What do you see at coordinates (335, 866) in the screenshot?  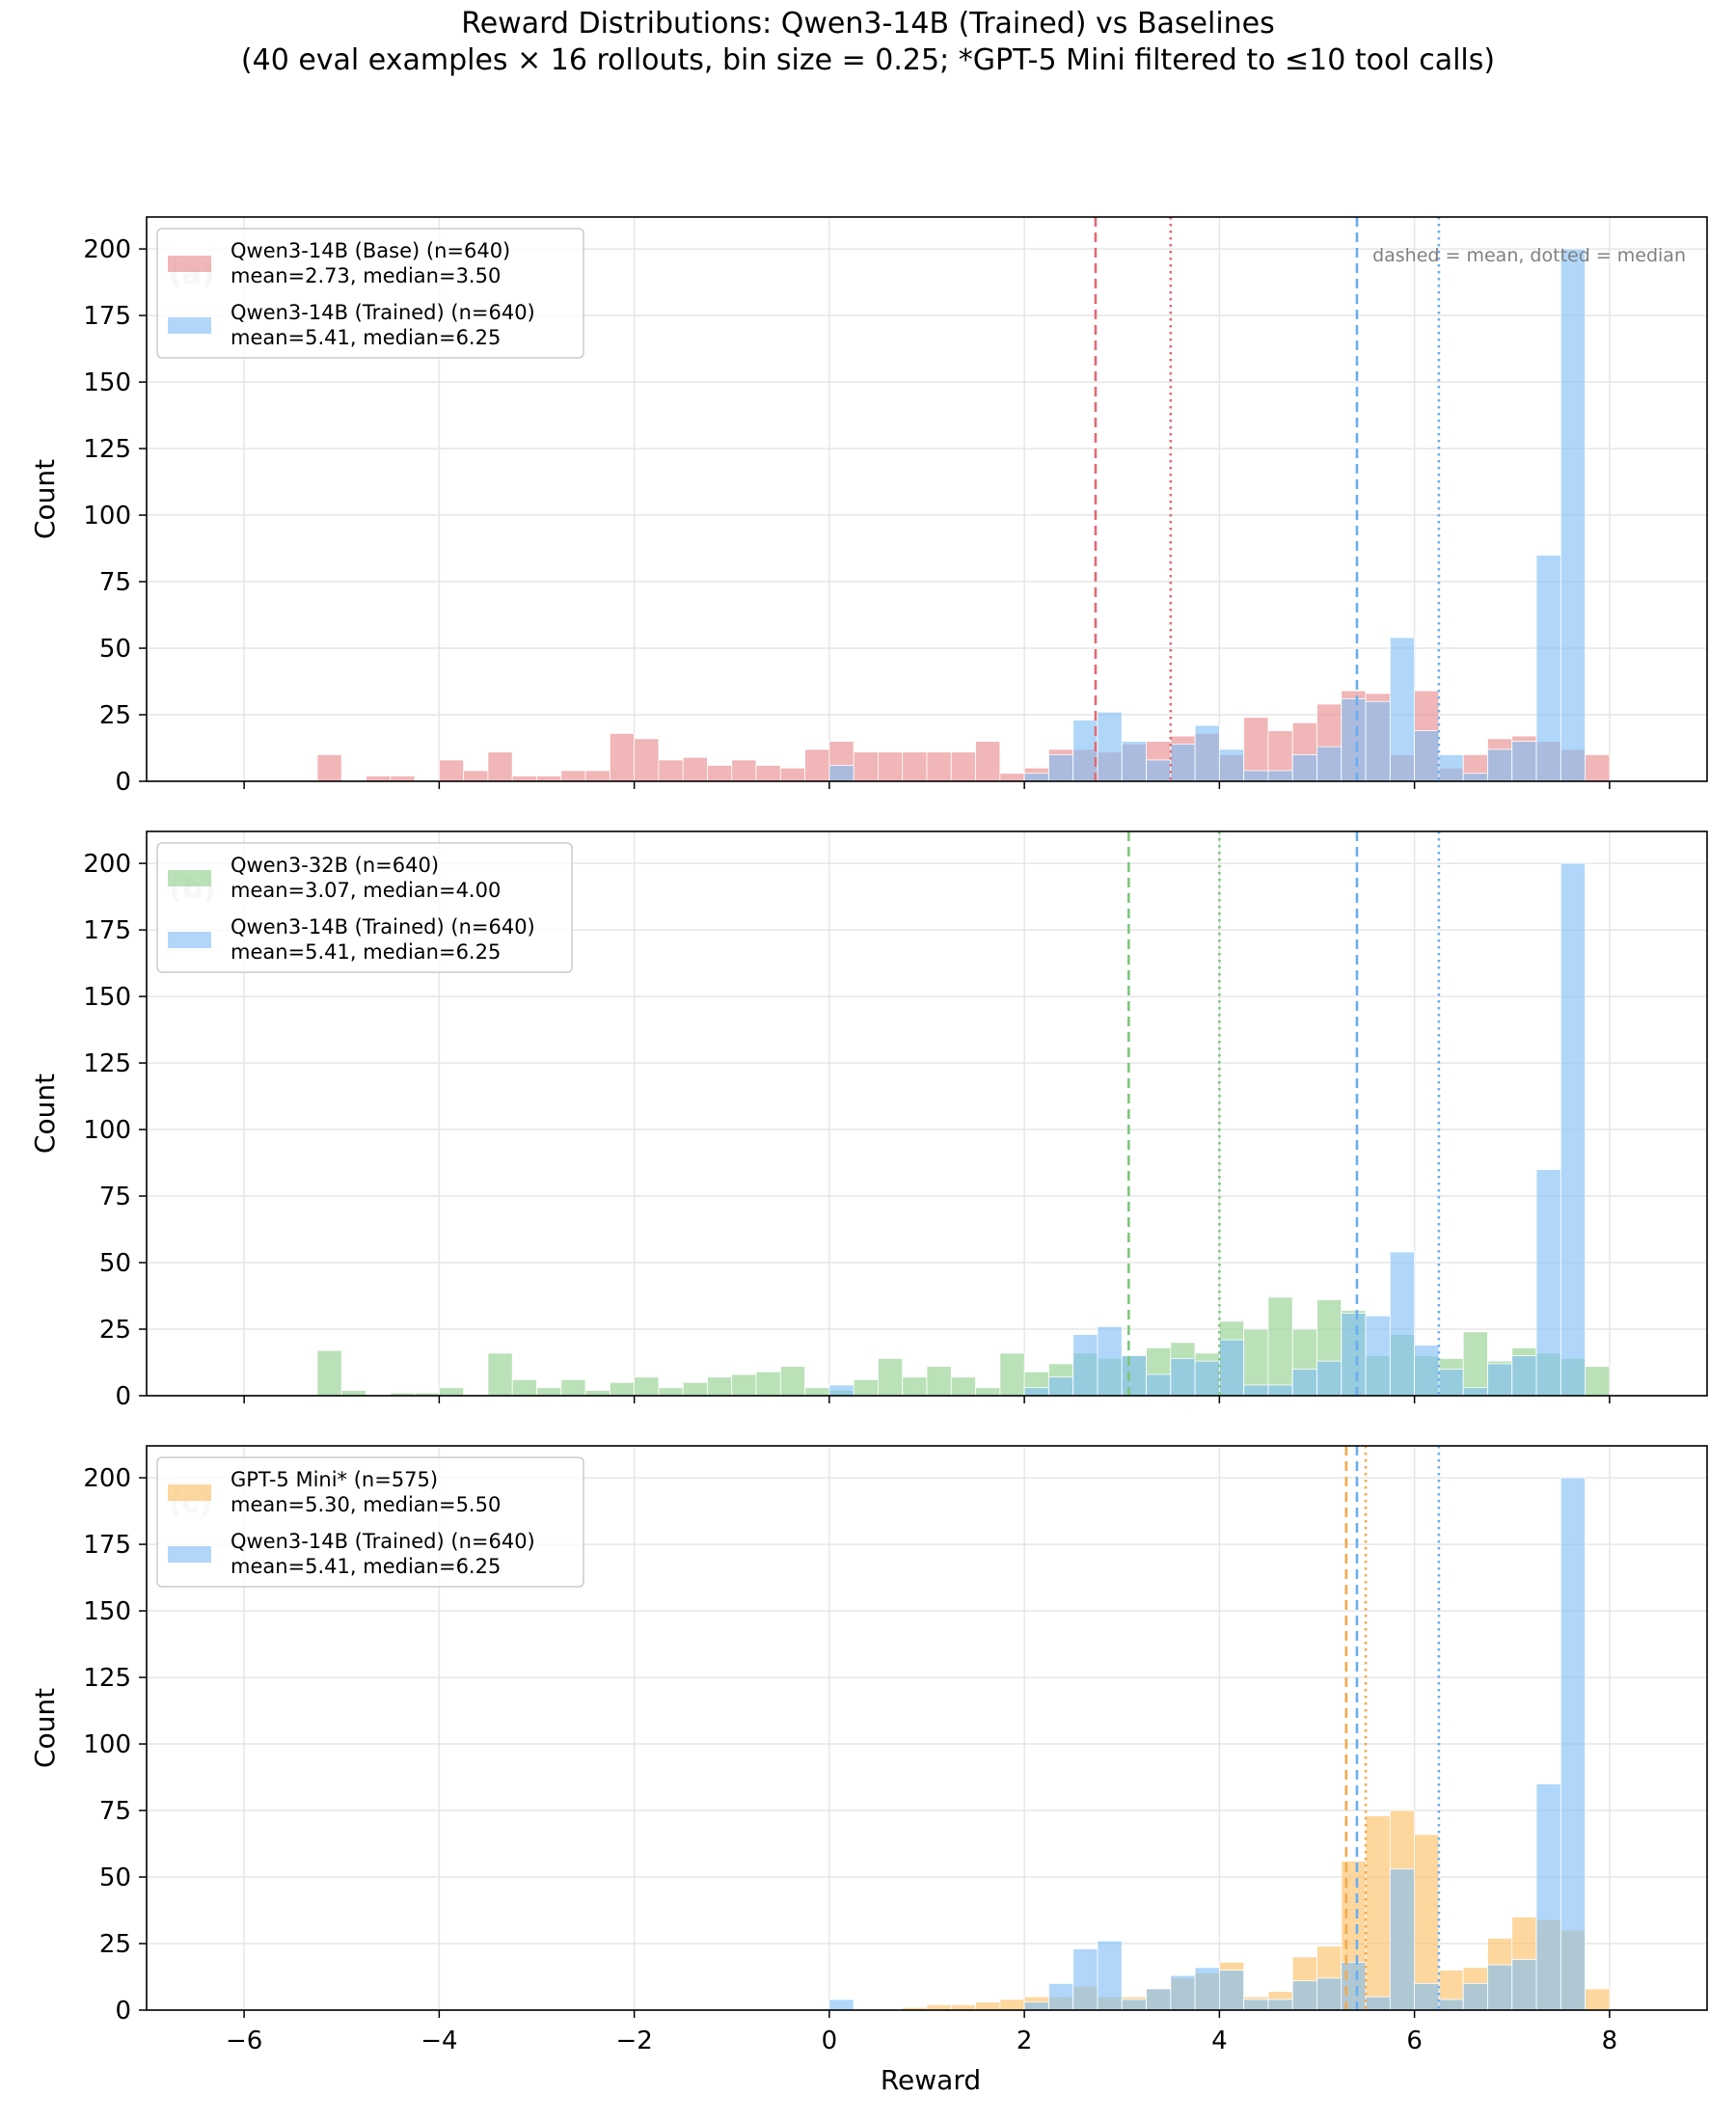 I see `legend-series-name: Qwen3-32B (n=640)` at bounding box center [335, 866].